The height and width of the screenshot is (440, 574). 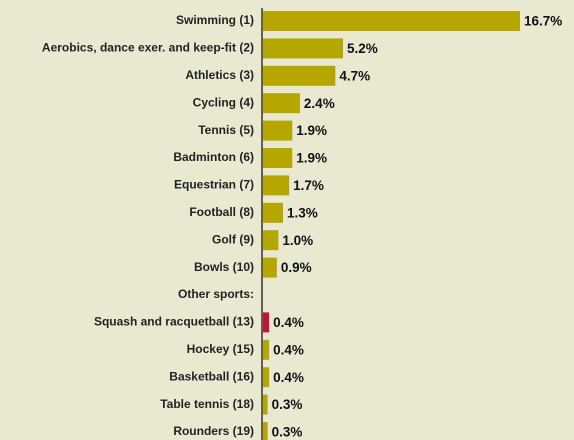 What do you see at coordinates (148, 48) in the screenshot?
I see `category-label: Aerobics, dance exer. and keep-fit (2)` at bounding box center [148, 48].